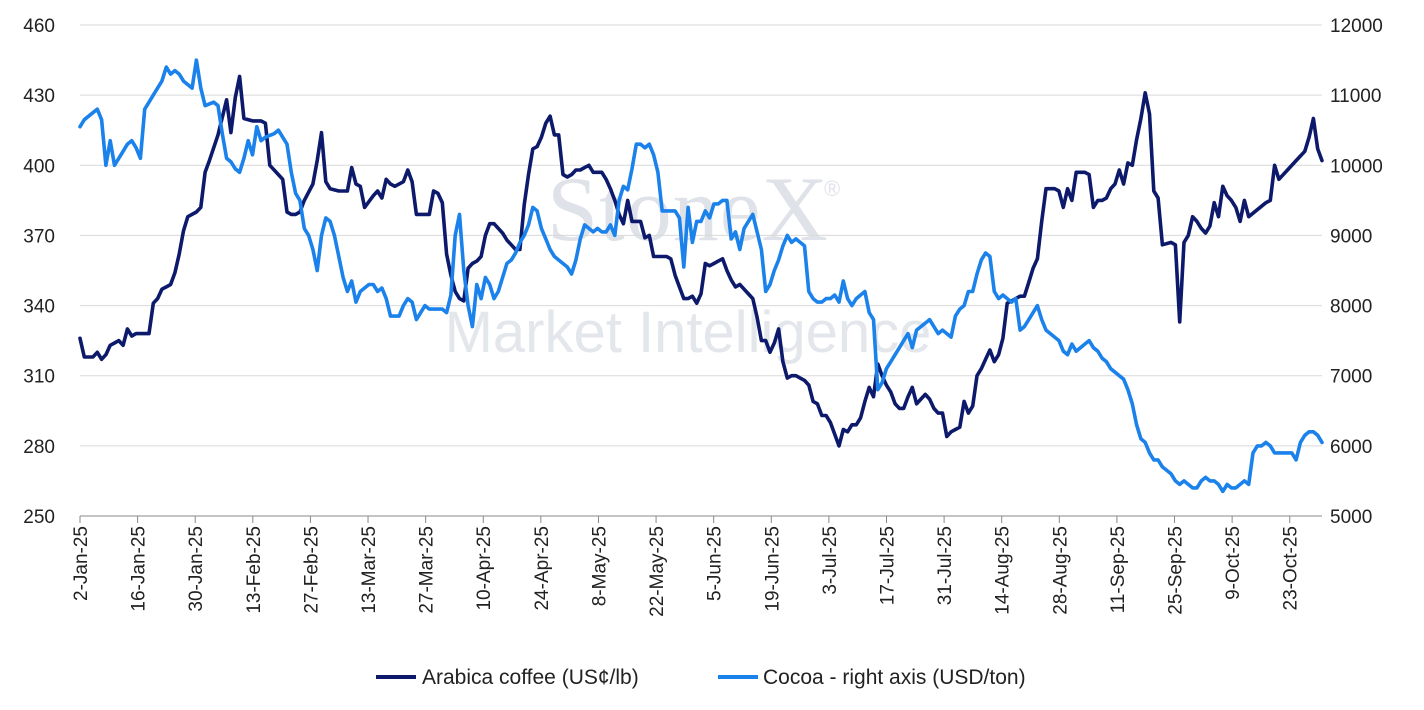 The width and height of the screenshot is (1424, 710). I want to click on y-right-tick-label: 8000, so click(1351, 307).